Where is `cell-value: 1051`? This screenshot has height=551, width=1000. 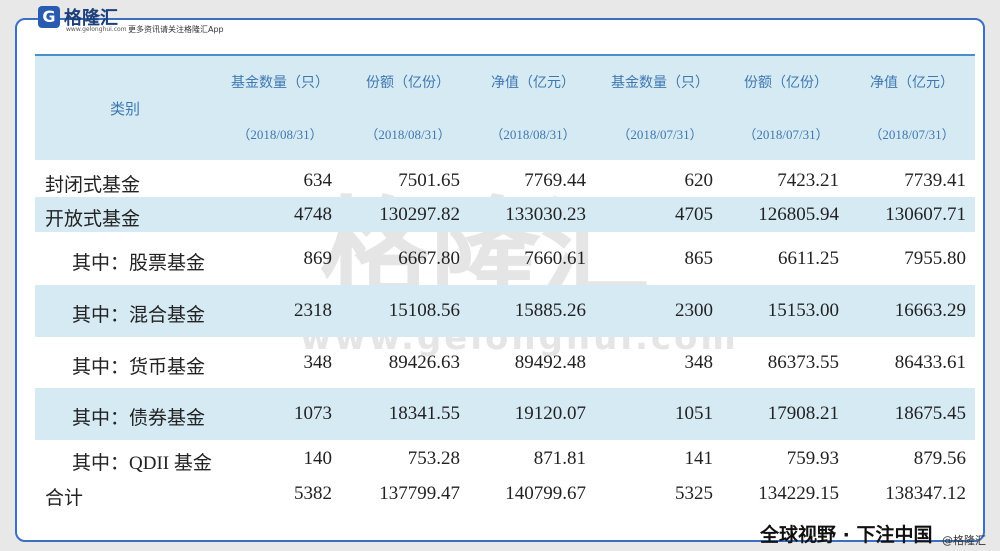 cell-value: 1051 is located at coordinates (694, 413).